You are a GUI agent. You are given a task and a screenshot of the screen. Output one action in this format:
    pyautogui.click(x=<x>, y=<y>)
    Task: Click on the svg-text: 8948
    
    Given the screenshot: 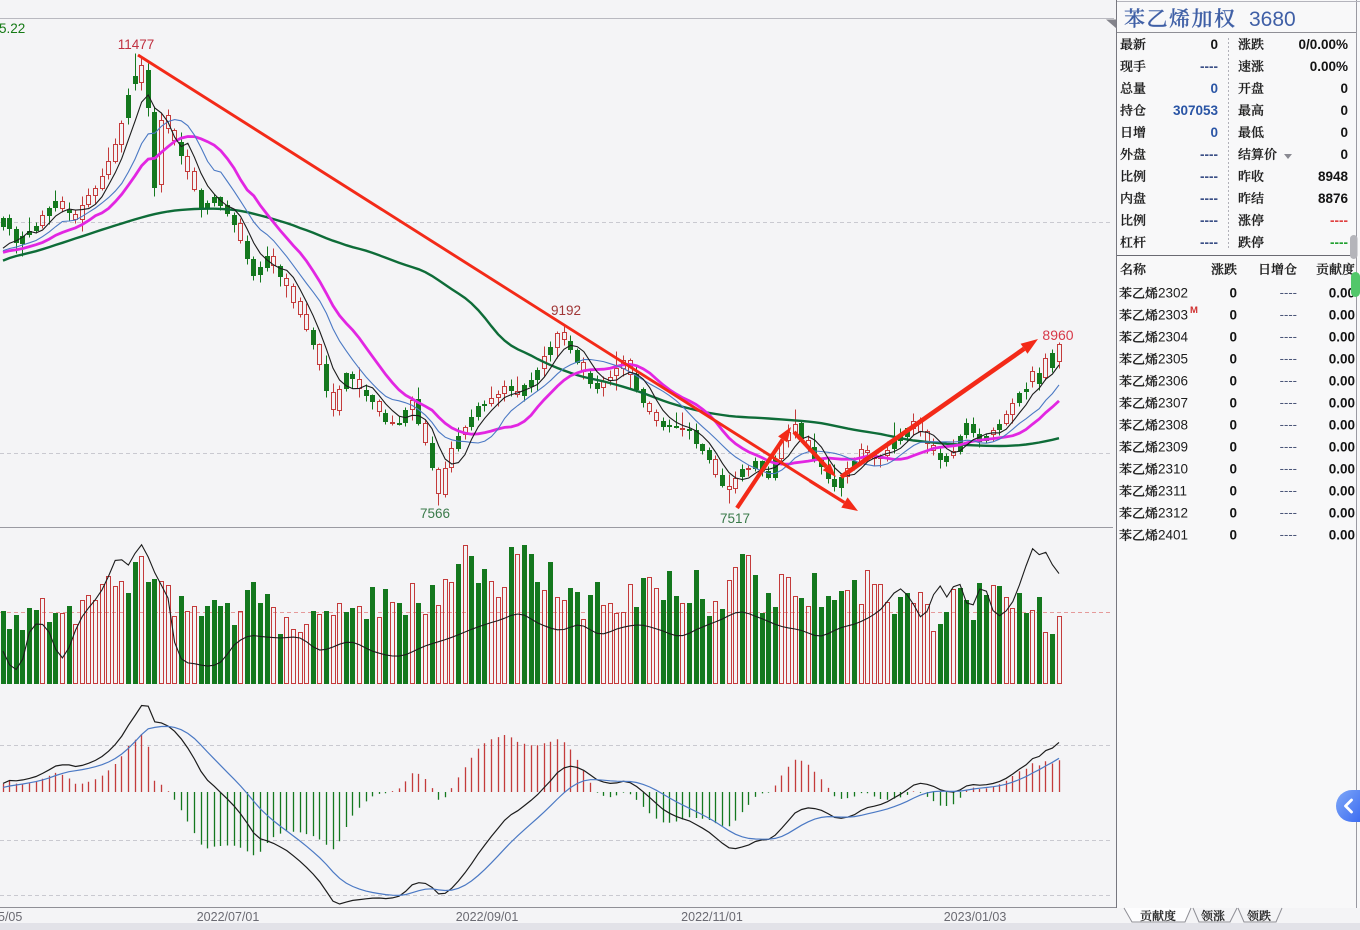 What is the action you would take?
    pyautogui.click(x=1333, y=176)
    